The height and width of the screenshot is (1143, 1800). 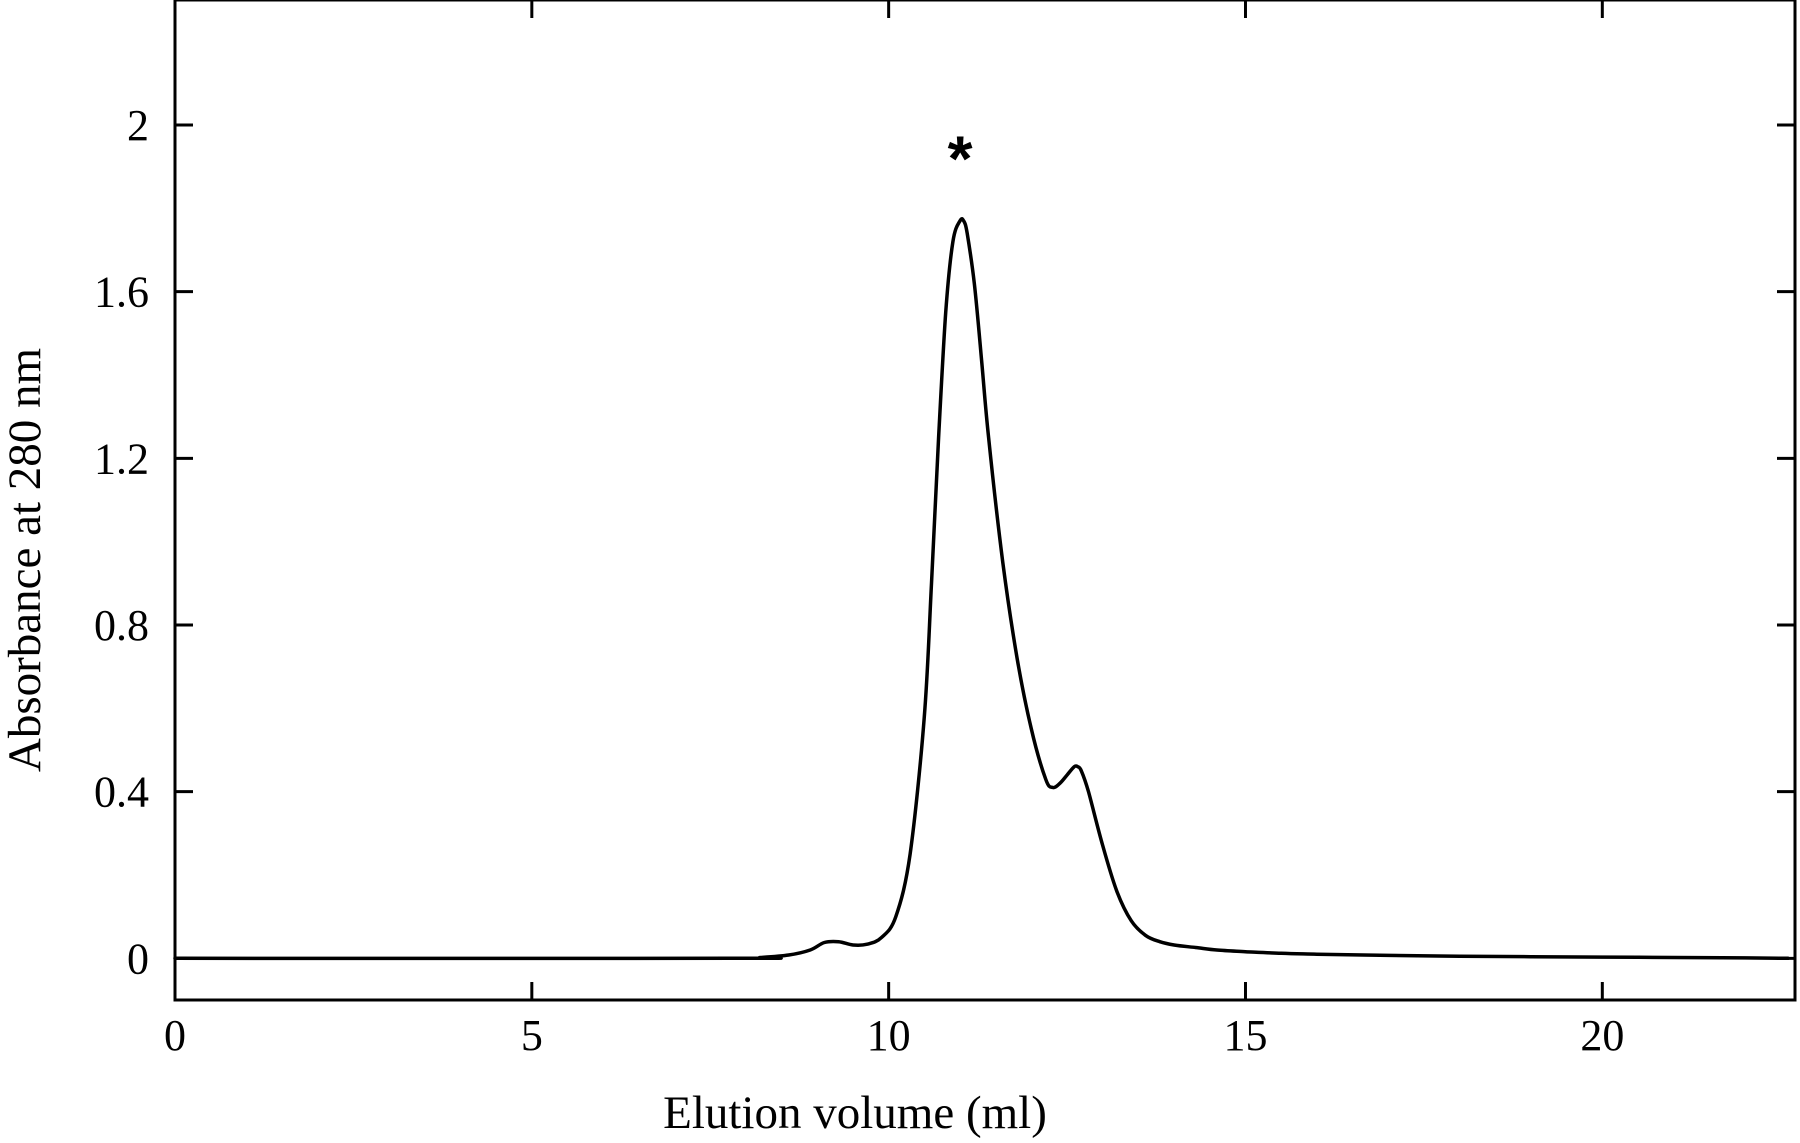 What do you see at coordinates (1245, 1035) in the screenshot?
I see `x-tick-label: 15` at bounding box center [1245, 1035].